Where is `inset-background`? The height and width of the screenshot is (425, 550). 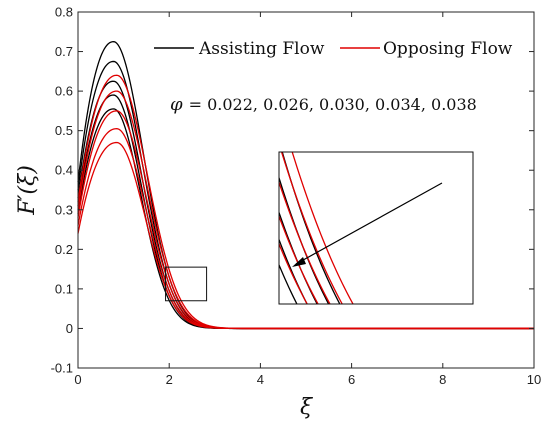 inset-background is located at coordinates (376, 228).